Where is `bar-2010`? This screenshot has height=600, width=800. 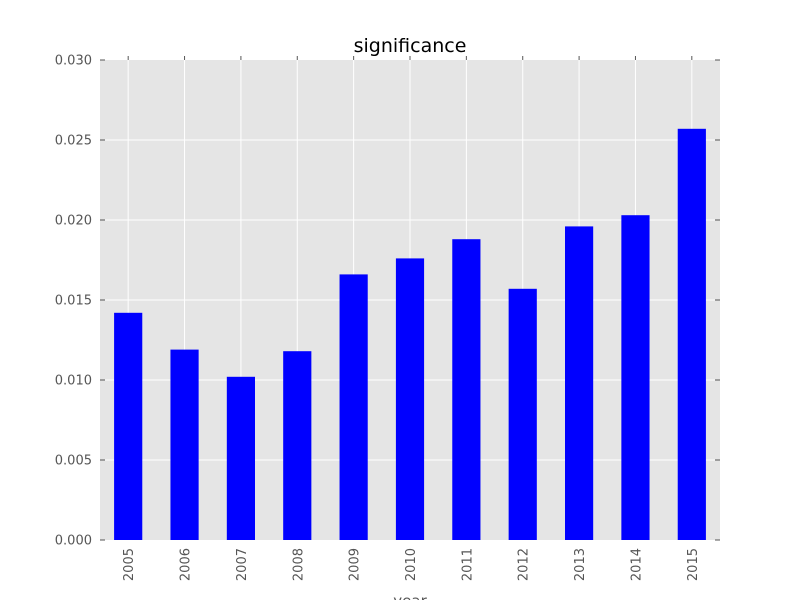 bar-2010 is located at coordinates (410, 399).